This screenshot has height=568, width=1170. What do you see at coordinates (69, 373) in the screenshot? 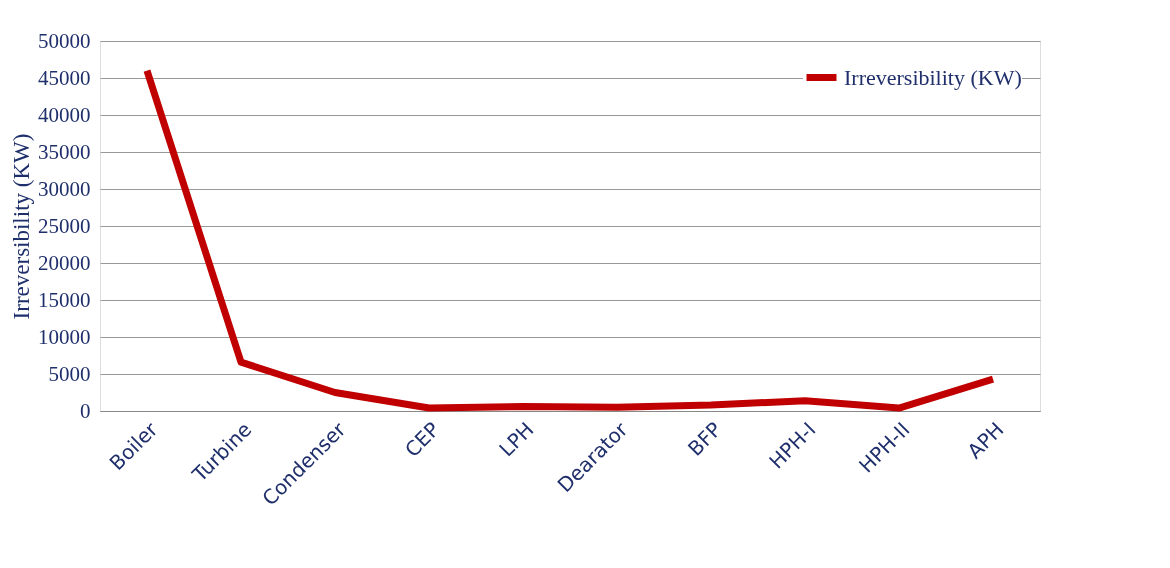
I see `y-tick-label: 5000` at bounding box center [69, 373].